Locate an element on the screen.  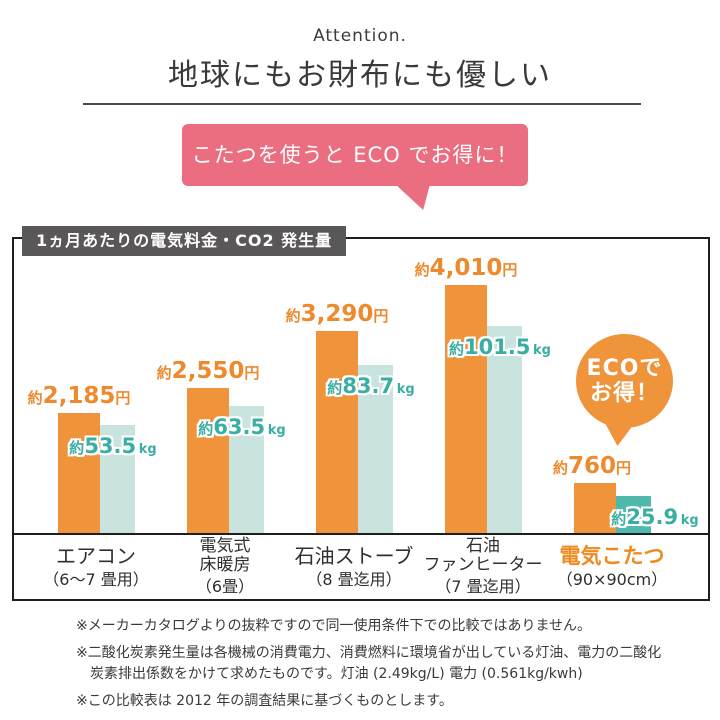
kg-value-label-1: 約63.5 kg is located at coordinates (241, 429).